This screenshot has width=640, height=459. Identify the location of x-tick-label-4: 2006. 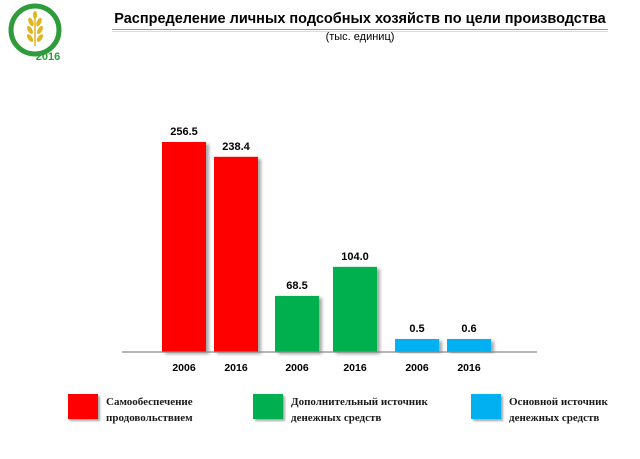
(417, 368).